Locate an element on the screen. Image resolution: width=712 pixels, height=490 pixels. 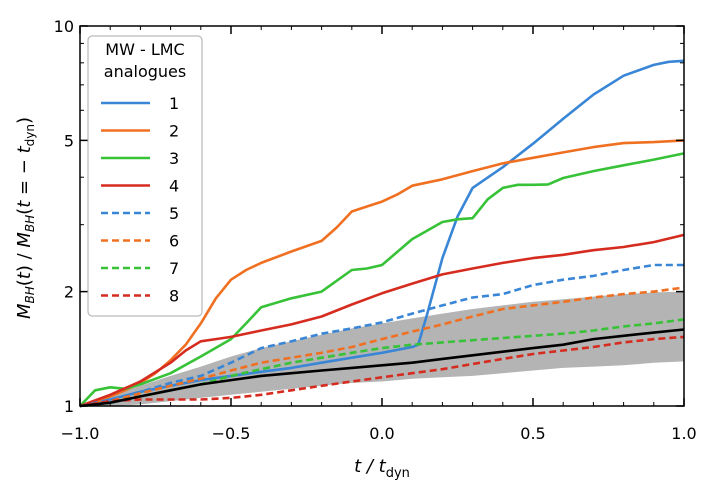
legend-label-3: 3 is located at coordinates (174, 158).